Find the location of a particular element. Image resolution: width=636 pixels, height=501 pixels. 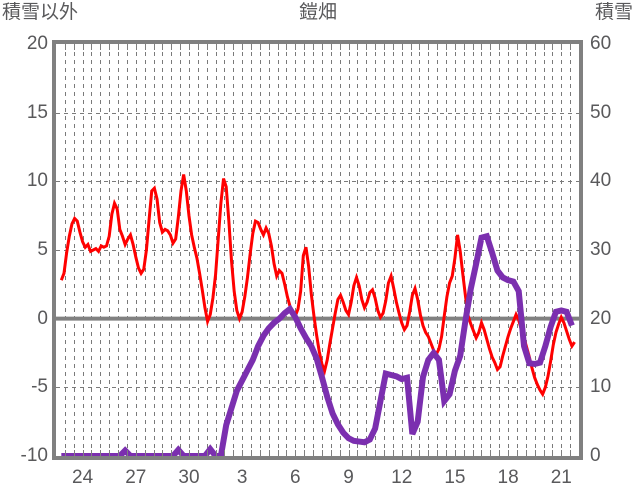

y-tick-label-left: 5 is located at coordinates (42, 249).